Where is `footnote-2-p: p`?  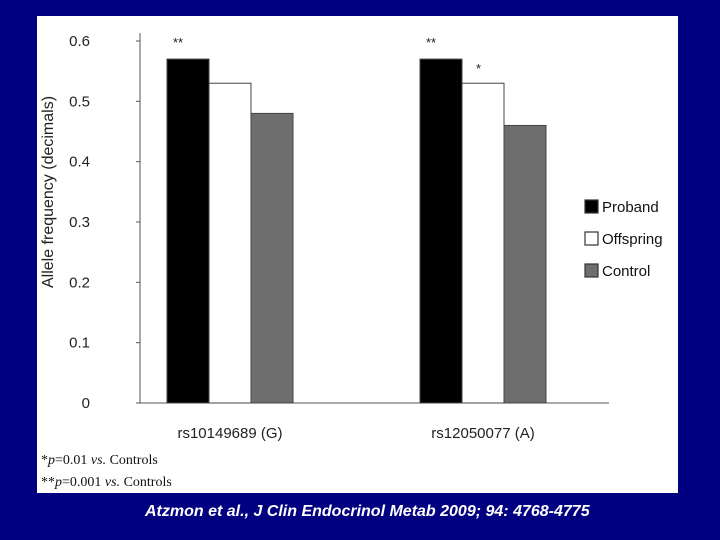
footnote-2-p: p is located at coordinates (58, 482).